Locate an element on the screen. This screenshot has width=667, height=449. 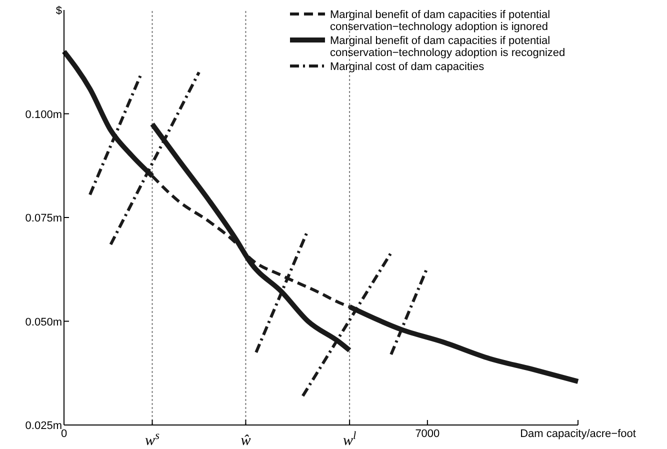
x-axis-title: Dam capacity/acre−foot is located at coordinates (578, 434).